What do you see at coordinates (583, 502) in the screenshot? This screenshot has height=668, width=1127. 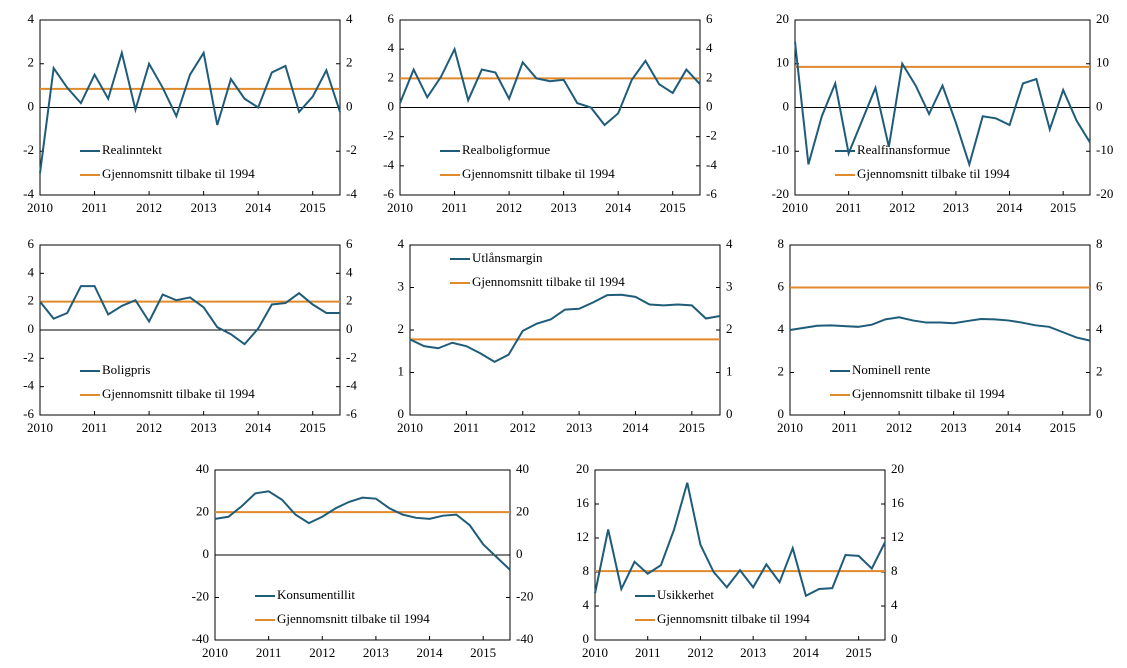 I see `y-tick-label: 16` at bounding box center [583, 502].